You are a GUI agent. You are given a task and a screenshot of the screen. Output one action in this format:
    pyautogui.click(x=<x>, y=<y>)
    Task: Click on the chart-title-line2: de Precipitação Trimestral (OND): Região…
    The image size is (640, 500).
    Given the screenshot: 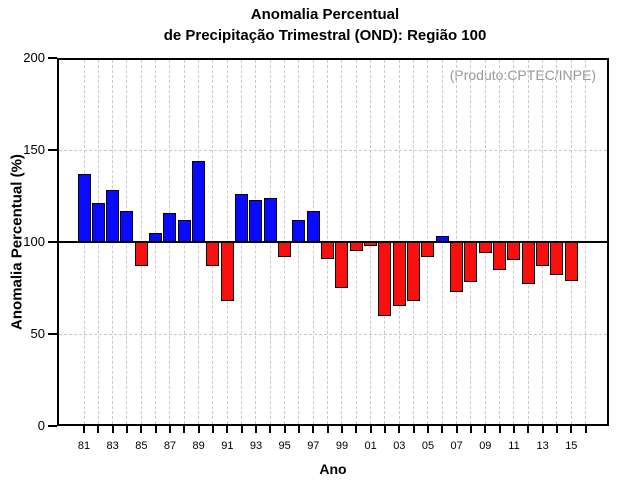 What is the action you would take?
    pyautogui.click(x=325, y=35)
    